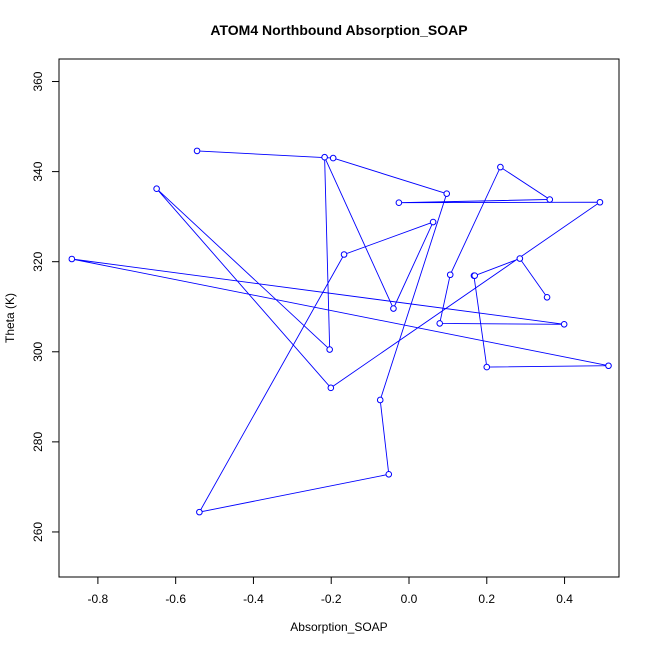 This screenshot has width=650, height=650. I want to click on y-tick-label: 280, so click(38, 442).